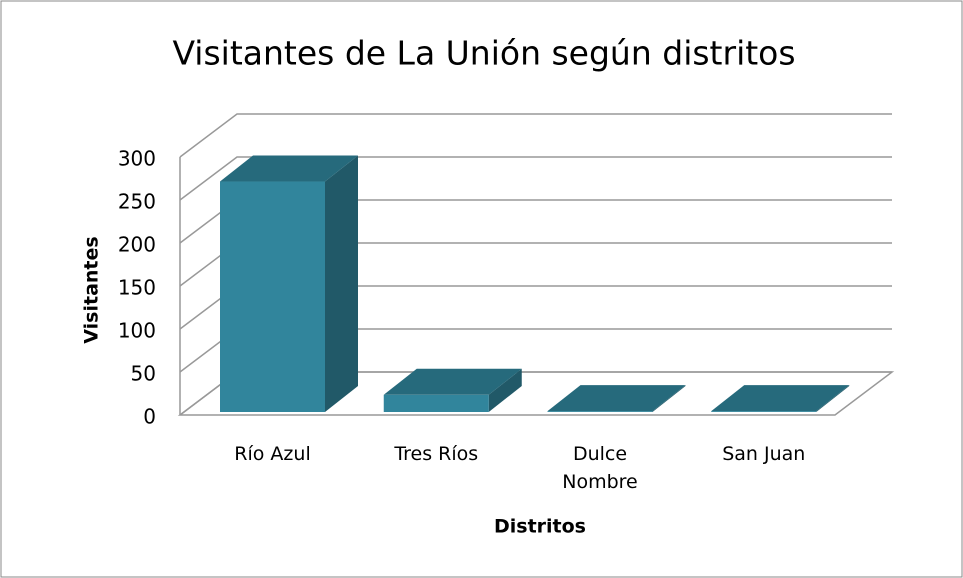 This screenshot has width=963, height=578. What do you see at coordinates (137, 245) in the screenshot?
I see `y-tick-label: 200` at bounding box center [137, 245].